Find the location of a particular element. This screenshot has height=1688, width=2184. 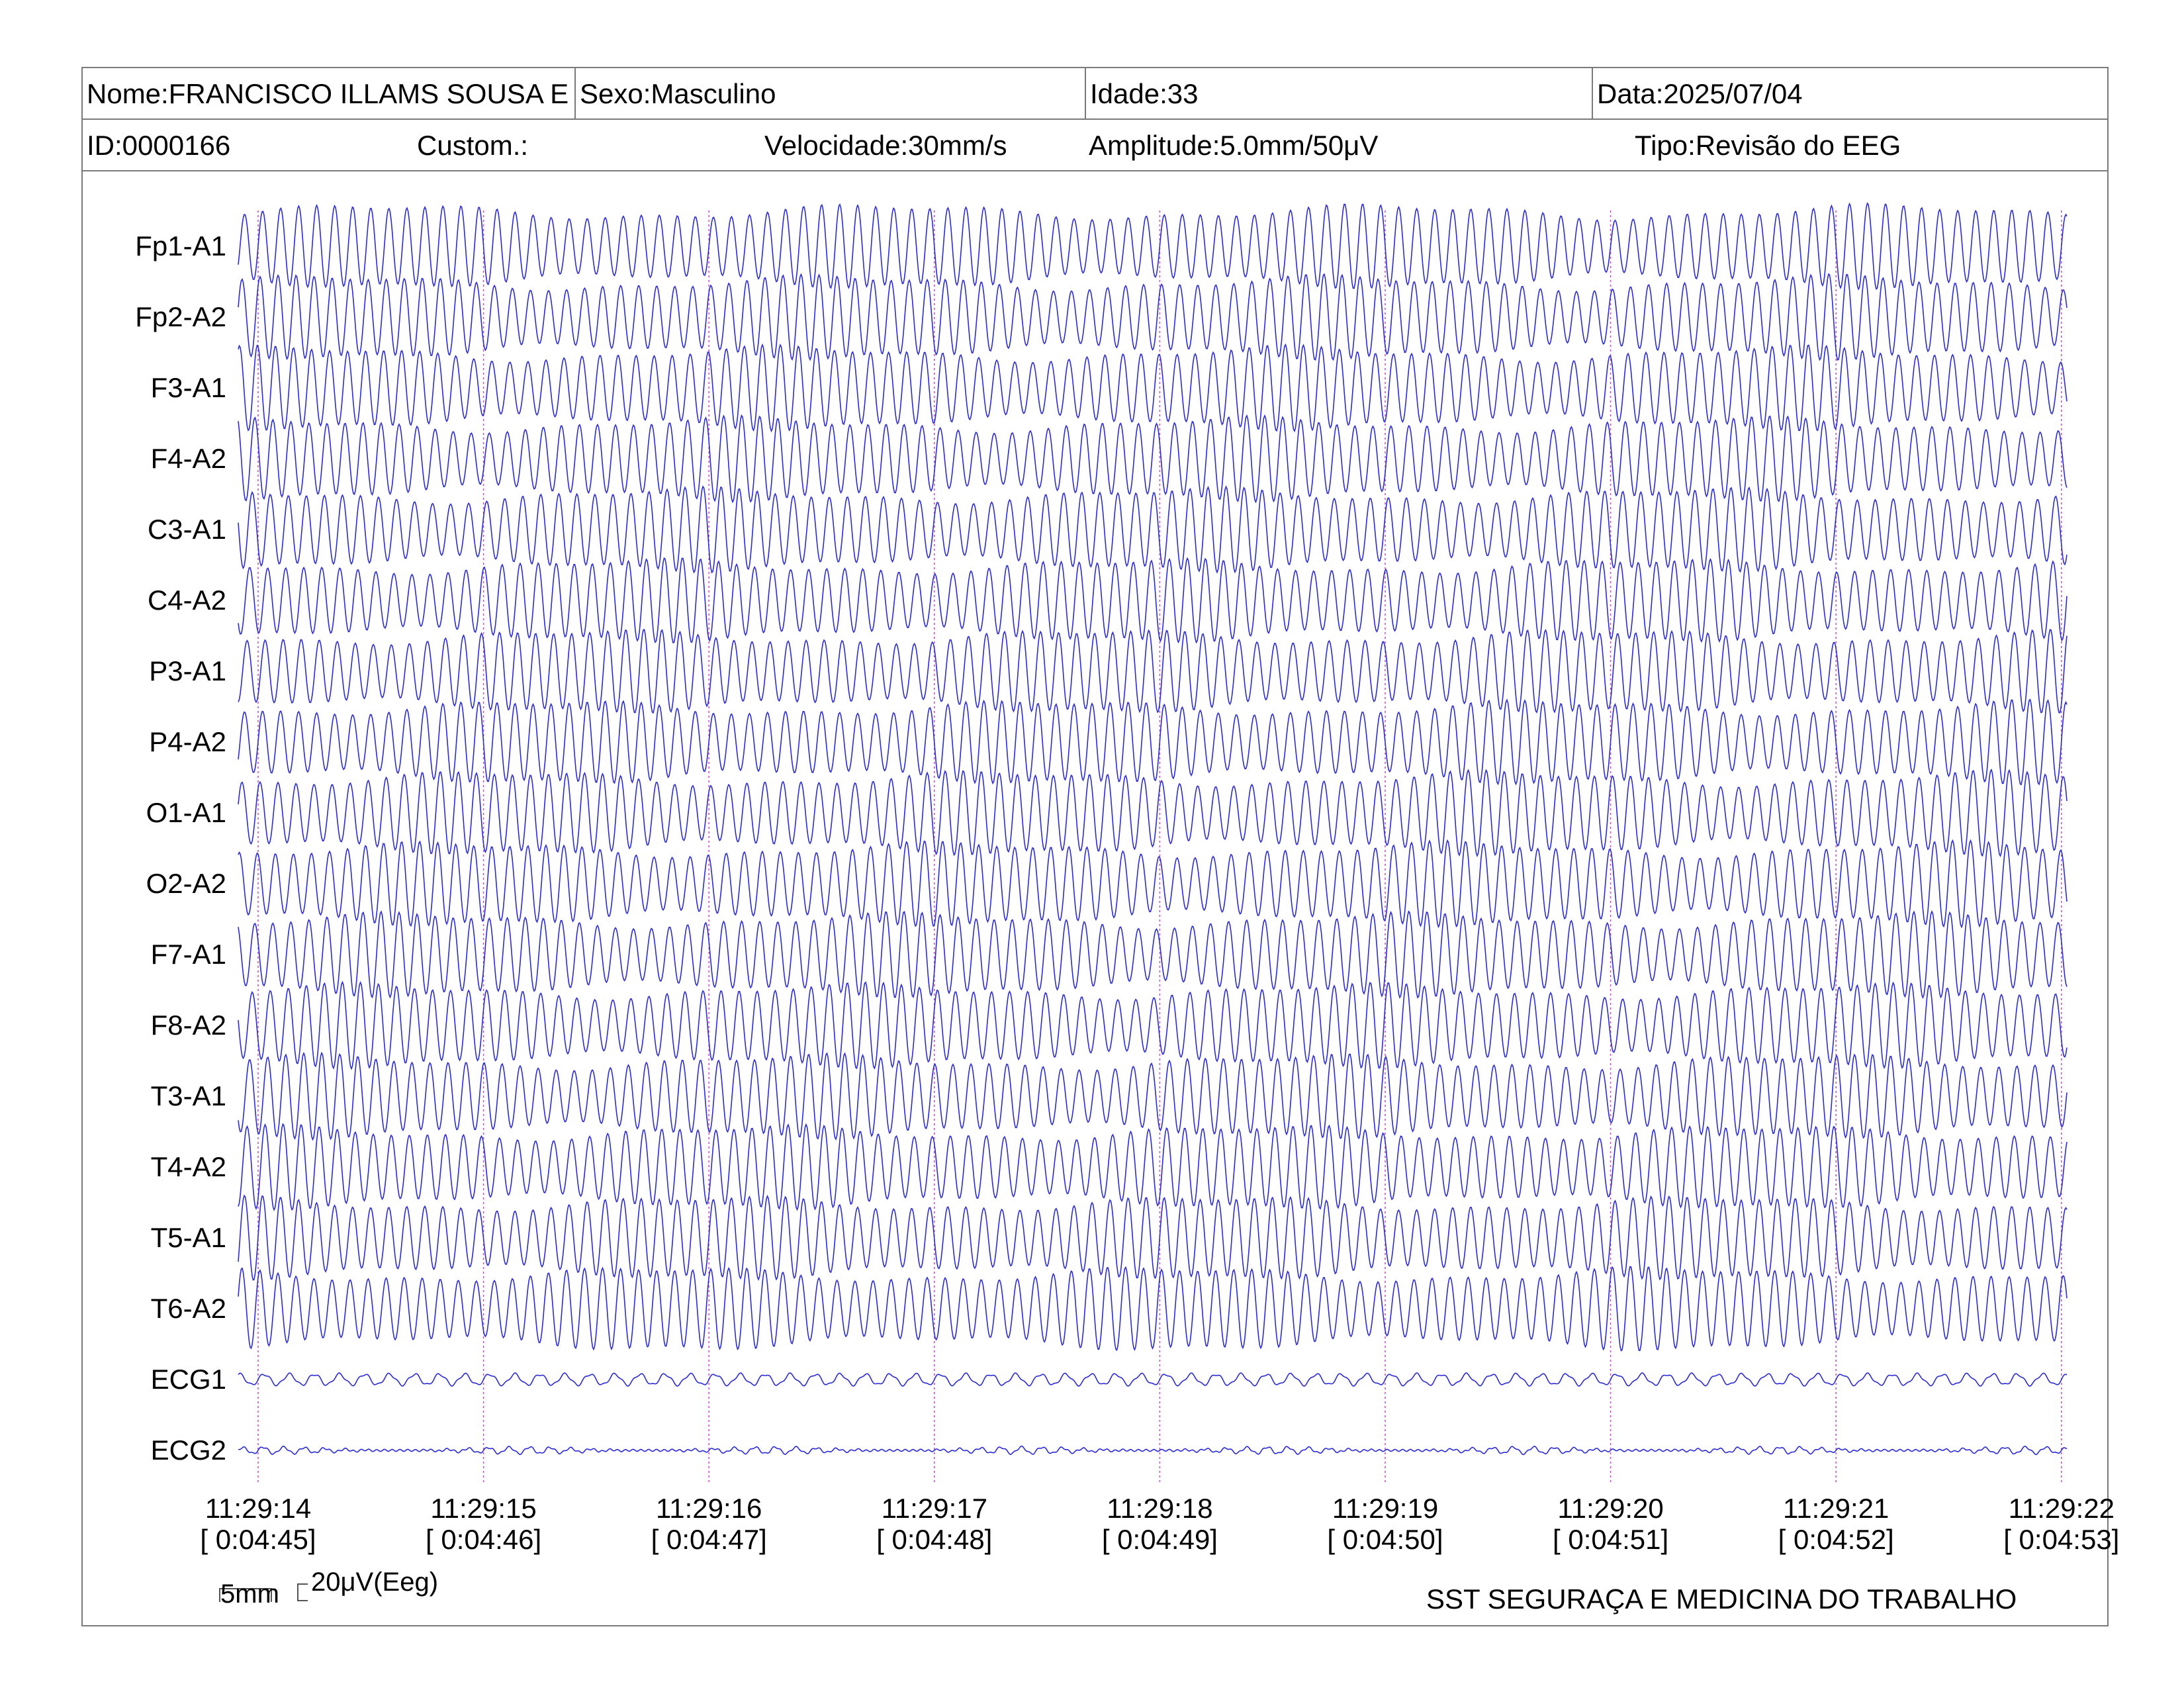

time-tick-elapsed: [ 0:04:48] is located at coordinates (934, 1539).